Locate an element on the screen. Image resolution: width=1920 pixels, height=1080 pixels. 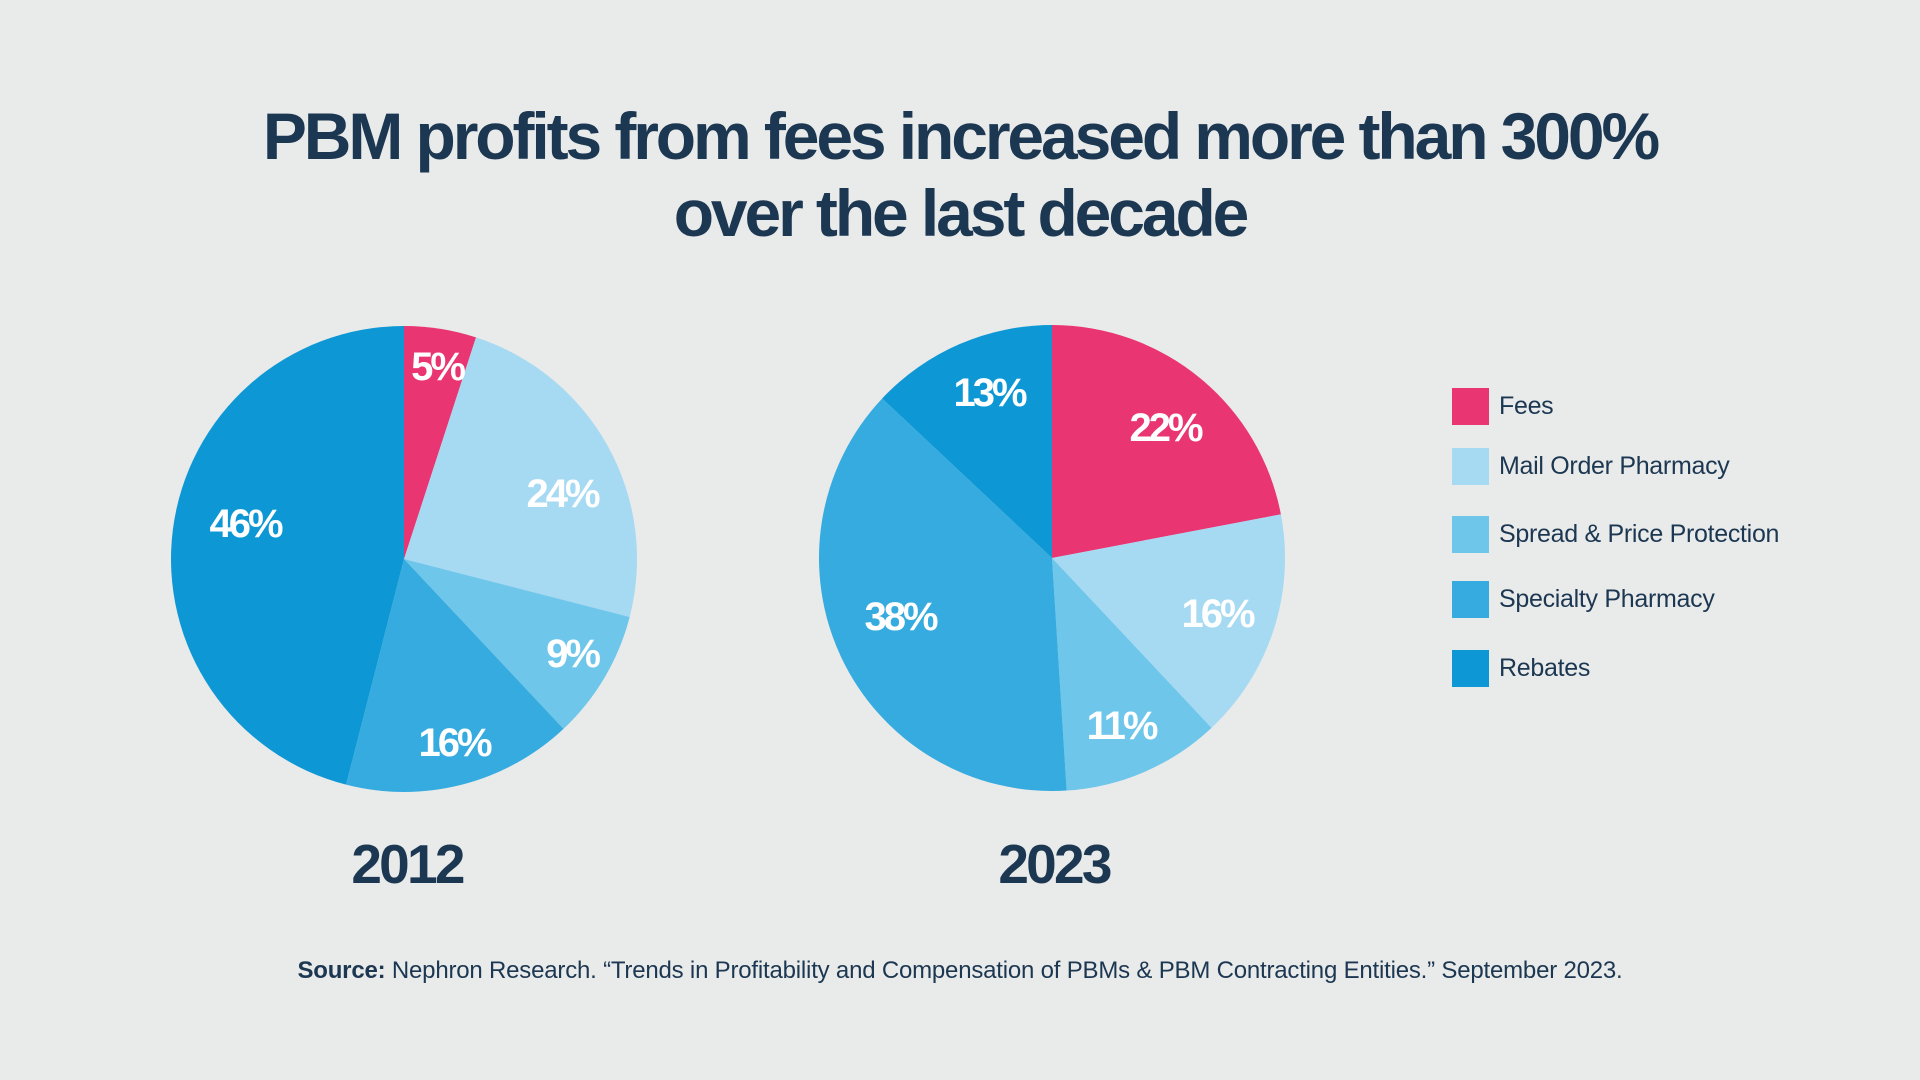
svg-text: 22% is located at coordinates (1165, 428).